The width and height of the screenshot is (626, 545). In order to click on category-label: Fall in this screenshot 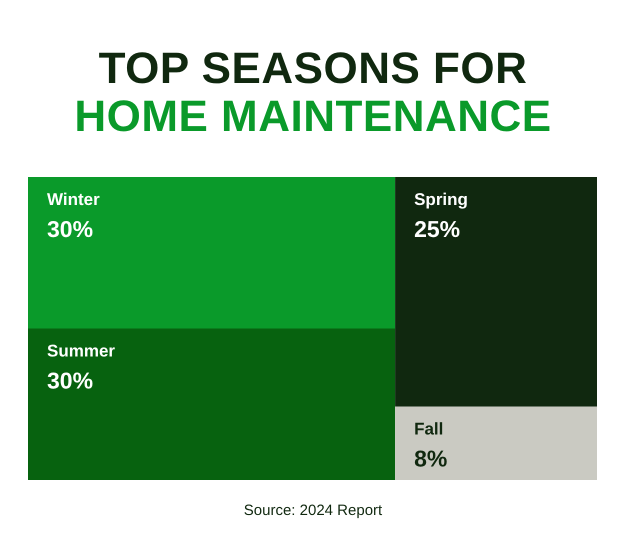, I will do `click(429, 429)`.